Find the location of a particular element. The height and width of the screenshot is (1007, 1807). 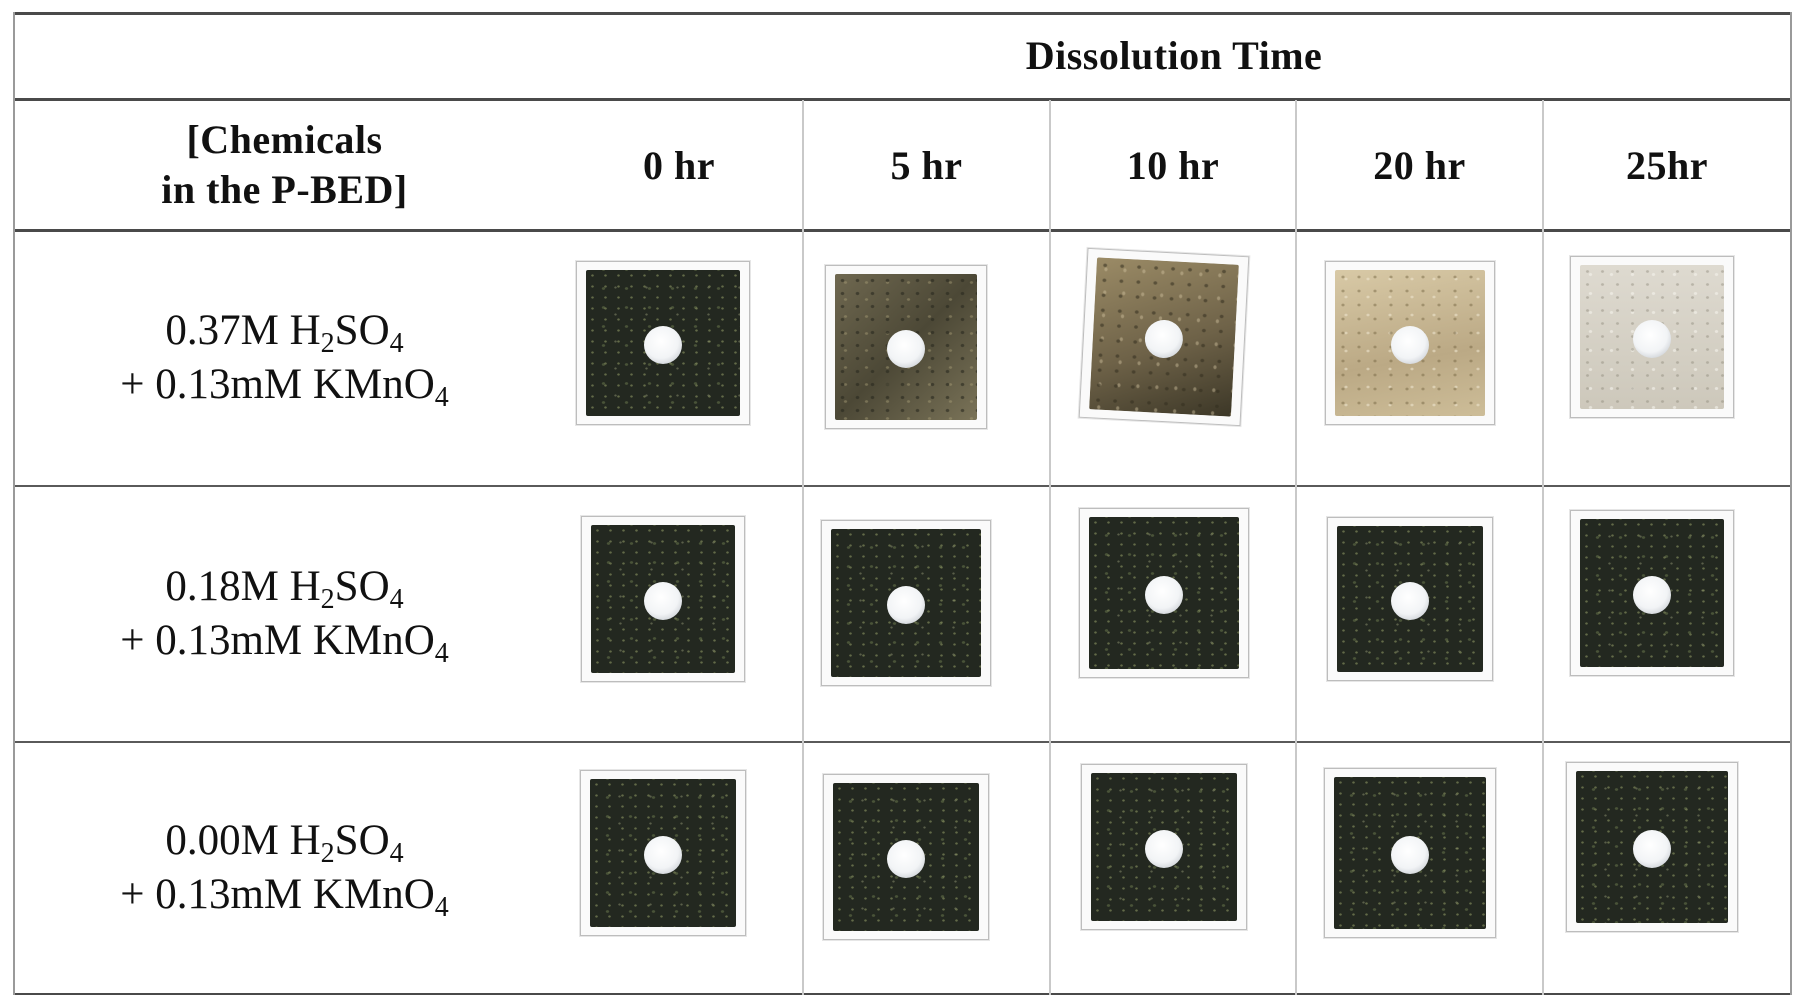

time-header-10hr: 10 hr is located at coordinates (1173, 165).